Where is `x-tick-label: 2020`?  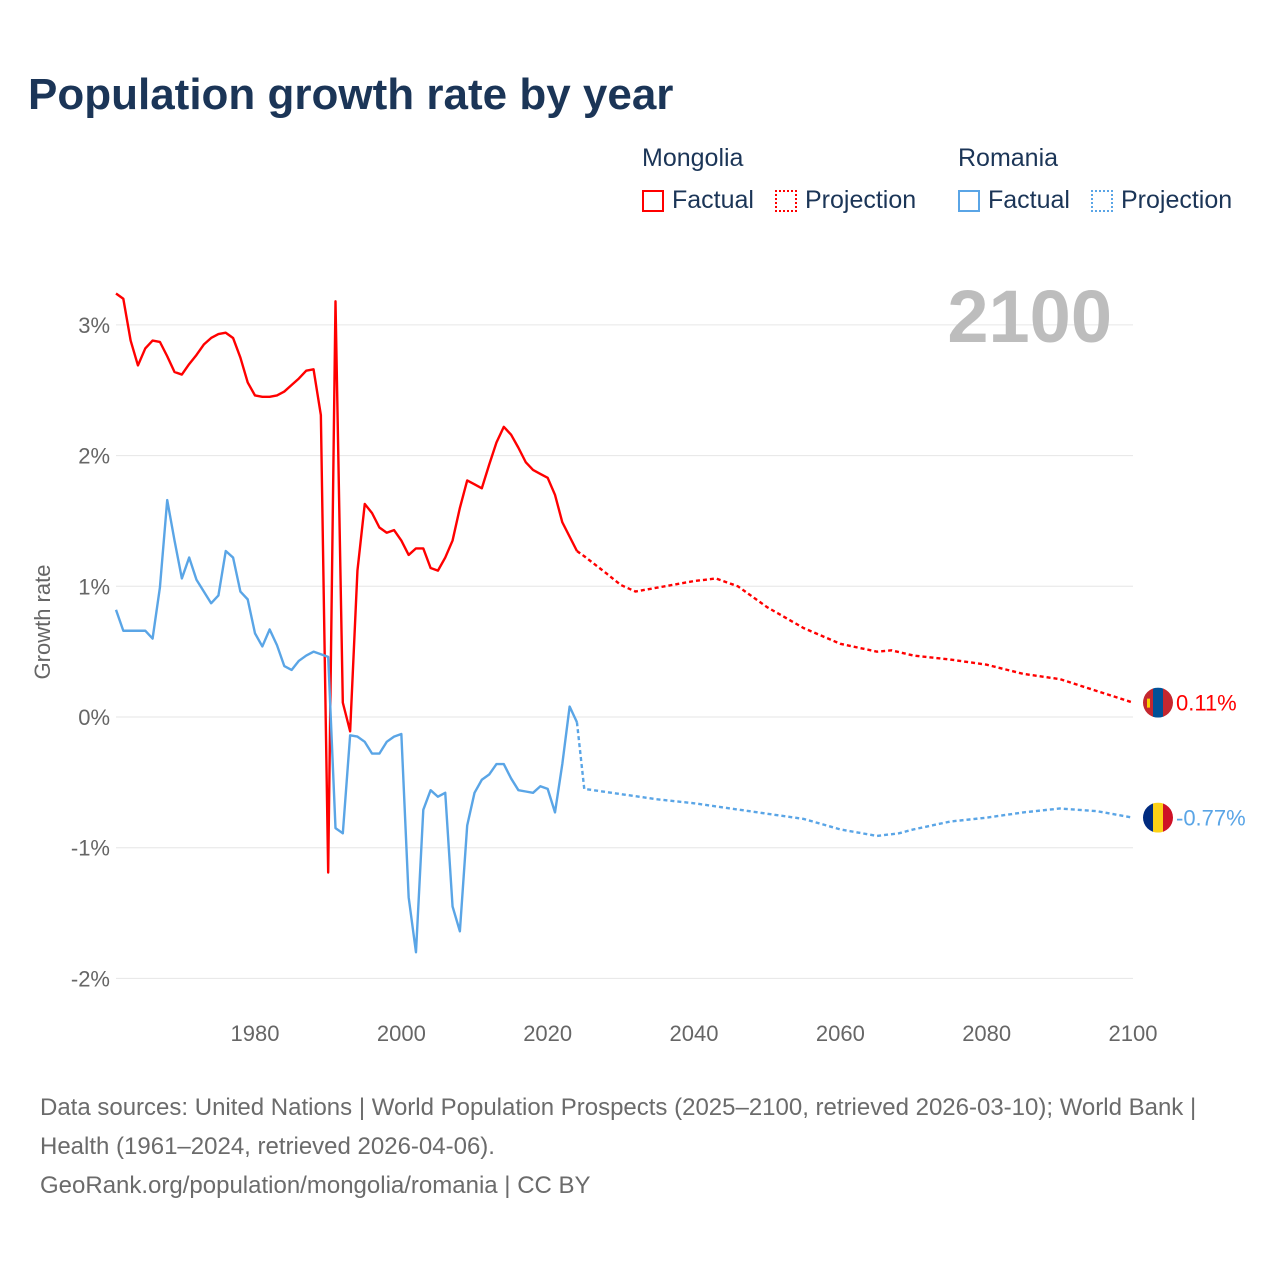
x-tick-label: 2020 is located at coordinates (547, 1033).